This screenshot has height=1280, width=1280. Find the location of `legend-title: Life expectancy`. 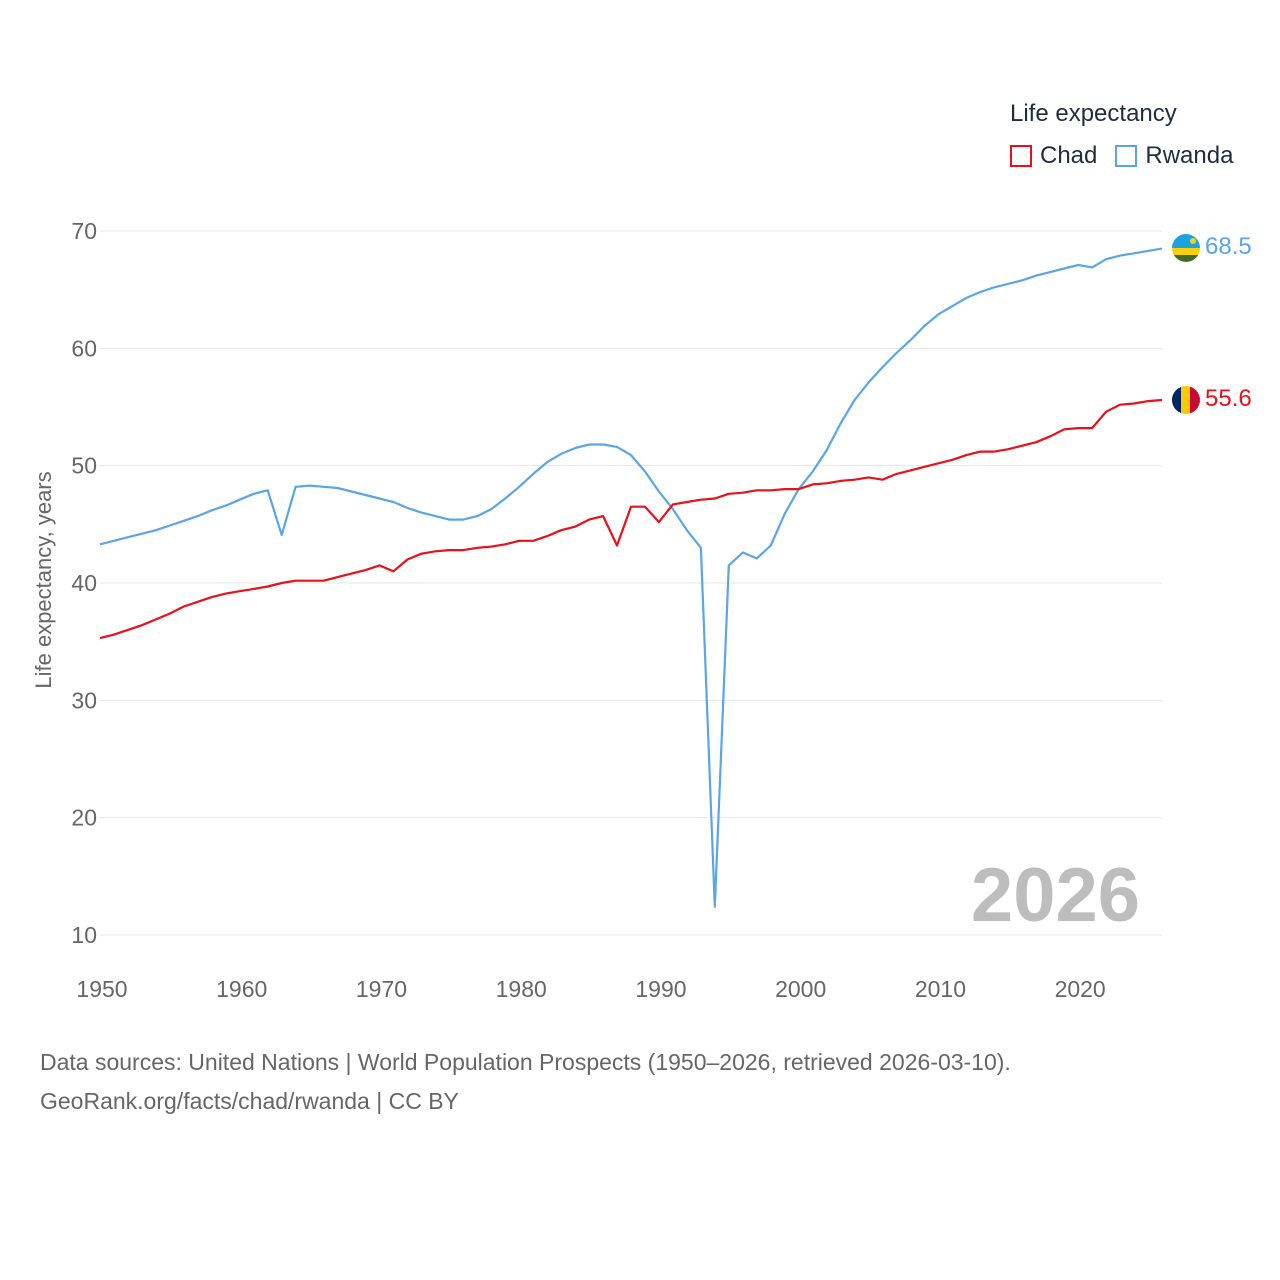

legend-title: Life expectancy is located at coordinates (1093, 113).